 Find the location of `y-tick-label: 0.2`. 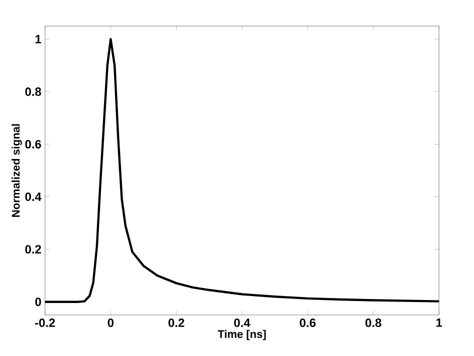

y-tick-label: 0.2 is located at coordinates (33, 249).